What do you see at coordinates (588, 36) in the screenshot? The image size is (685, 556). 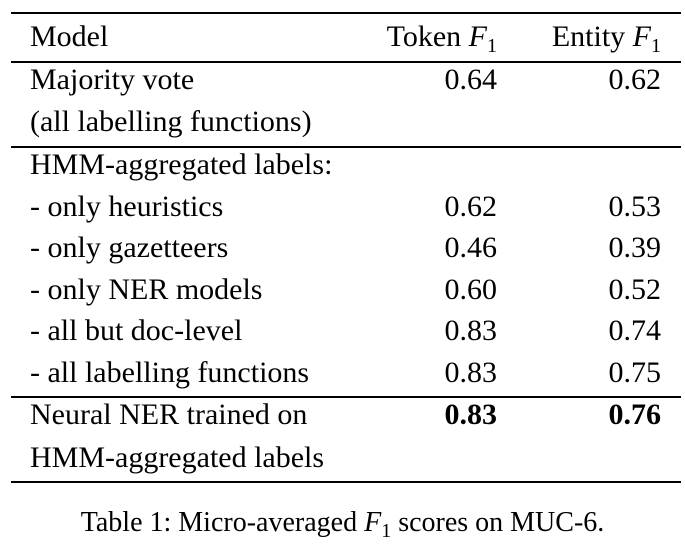 I see `header-entity-label: Entity` at bounding box center [588, 36].